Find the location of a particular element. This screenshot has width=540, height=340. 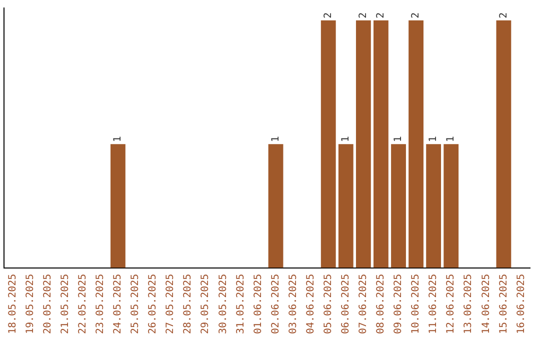

x-tick-label: 24.05.2025 is located at coordinates (118, 304).